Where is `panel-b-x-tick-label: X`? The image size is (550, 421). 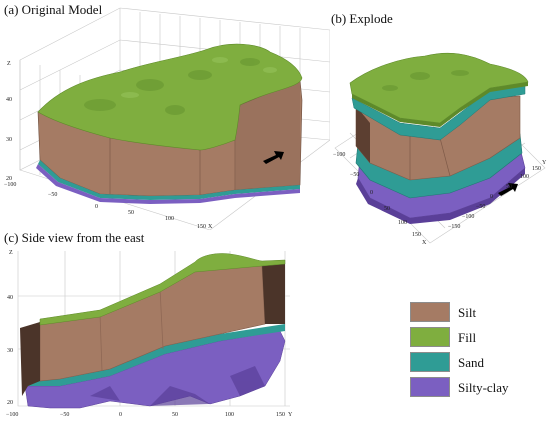 panel-b-x-tick-label: X is located at coordinates (424, 243).